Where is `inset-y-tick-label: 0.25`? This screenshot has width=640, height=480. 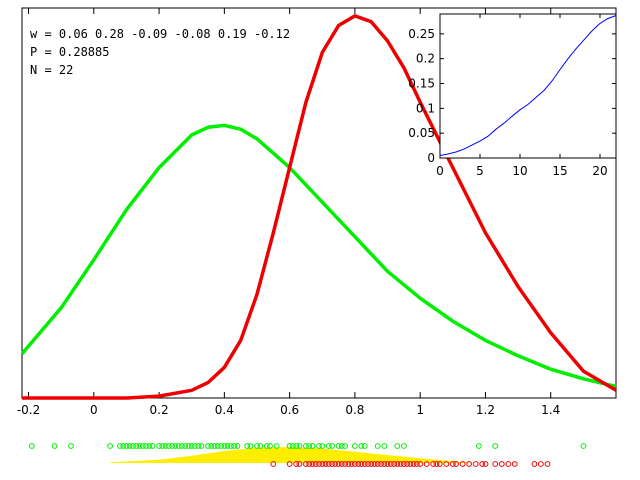 inset-y-tick-label: 0.25 is located at coordinates (421, 34).